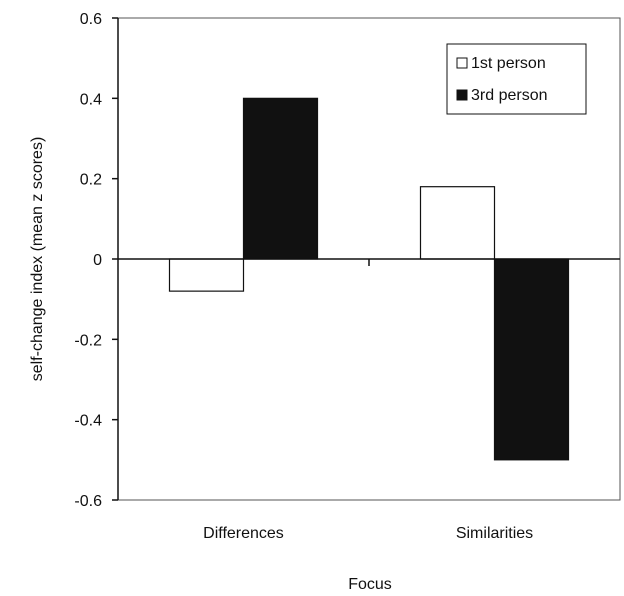 This screenshot has height=596, width=624. Describe the element at coordinates (370, 584) in the screenshot. I see `x-axis-title: Focus` at that location.